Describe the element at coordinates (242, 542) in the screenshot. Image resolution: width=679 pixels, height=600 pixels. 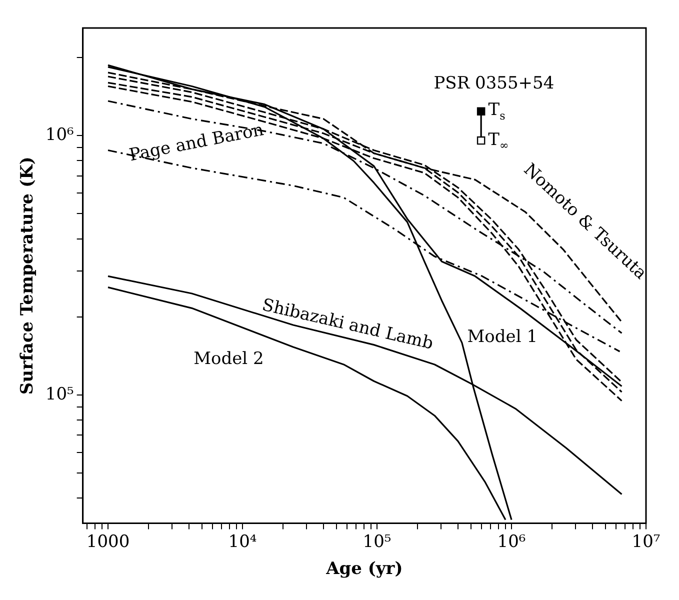
I see `x-tick-label: 10⁴` at that location.